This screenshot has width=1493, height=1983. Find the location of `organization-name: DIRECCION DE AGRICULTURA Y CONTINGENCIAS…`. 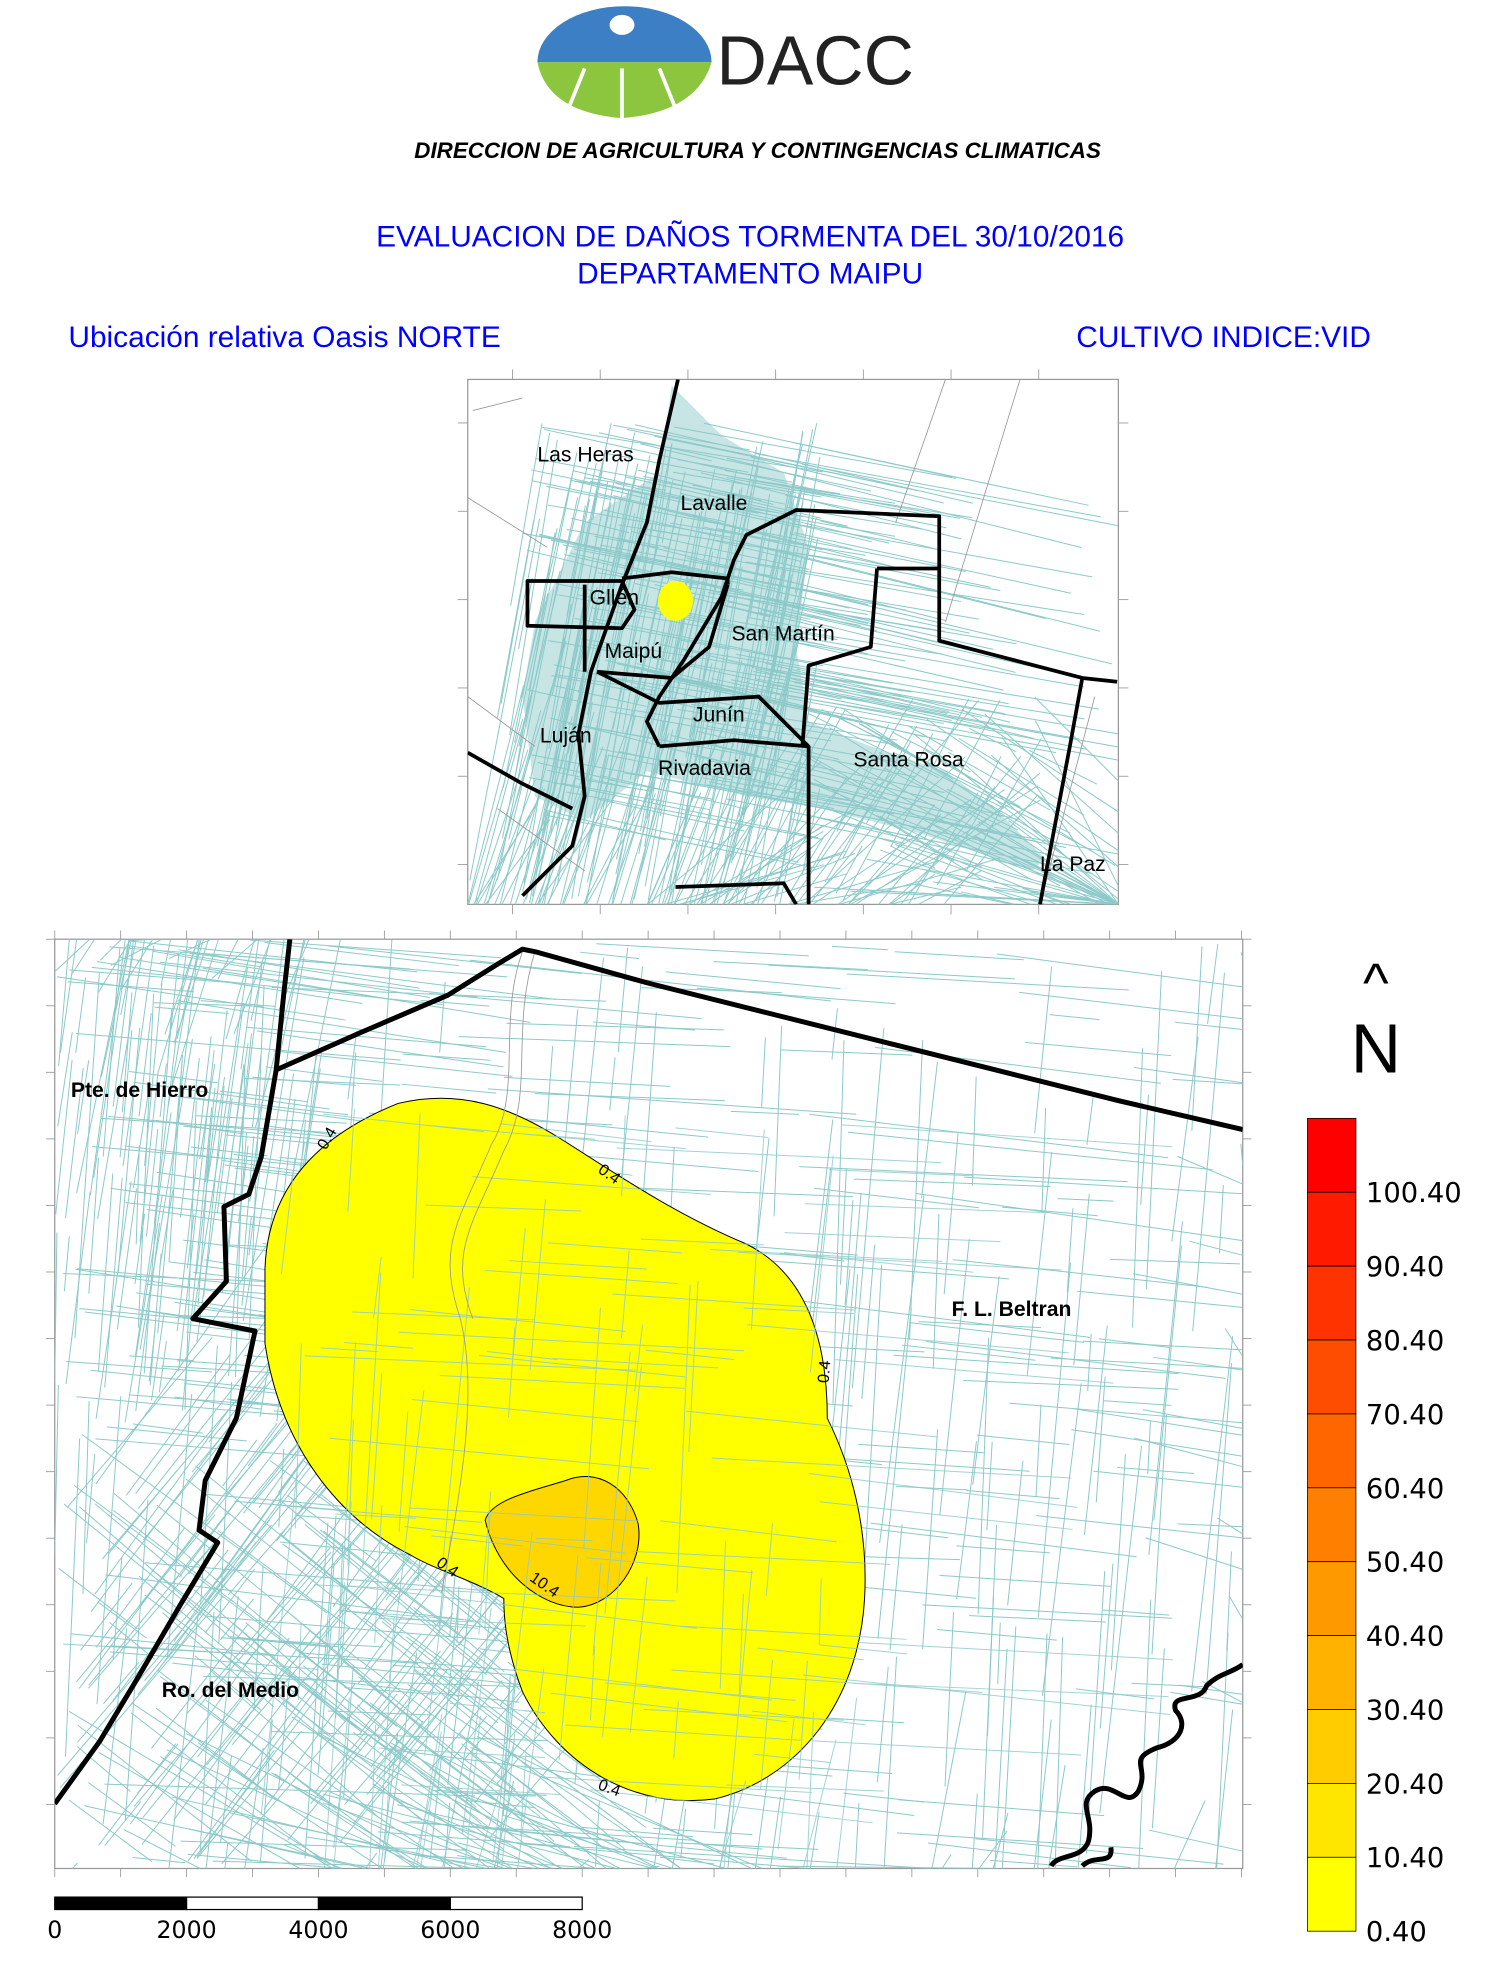

organization-name: DIRECCION DE AGRICULTURA Y CONTINGENCIAS… is located at coordinates (757, 150).